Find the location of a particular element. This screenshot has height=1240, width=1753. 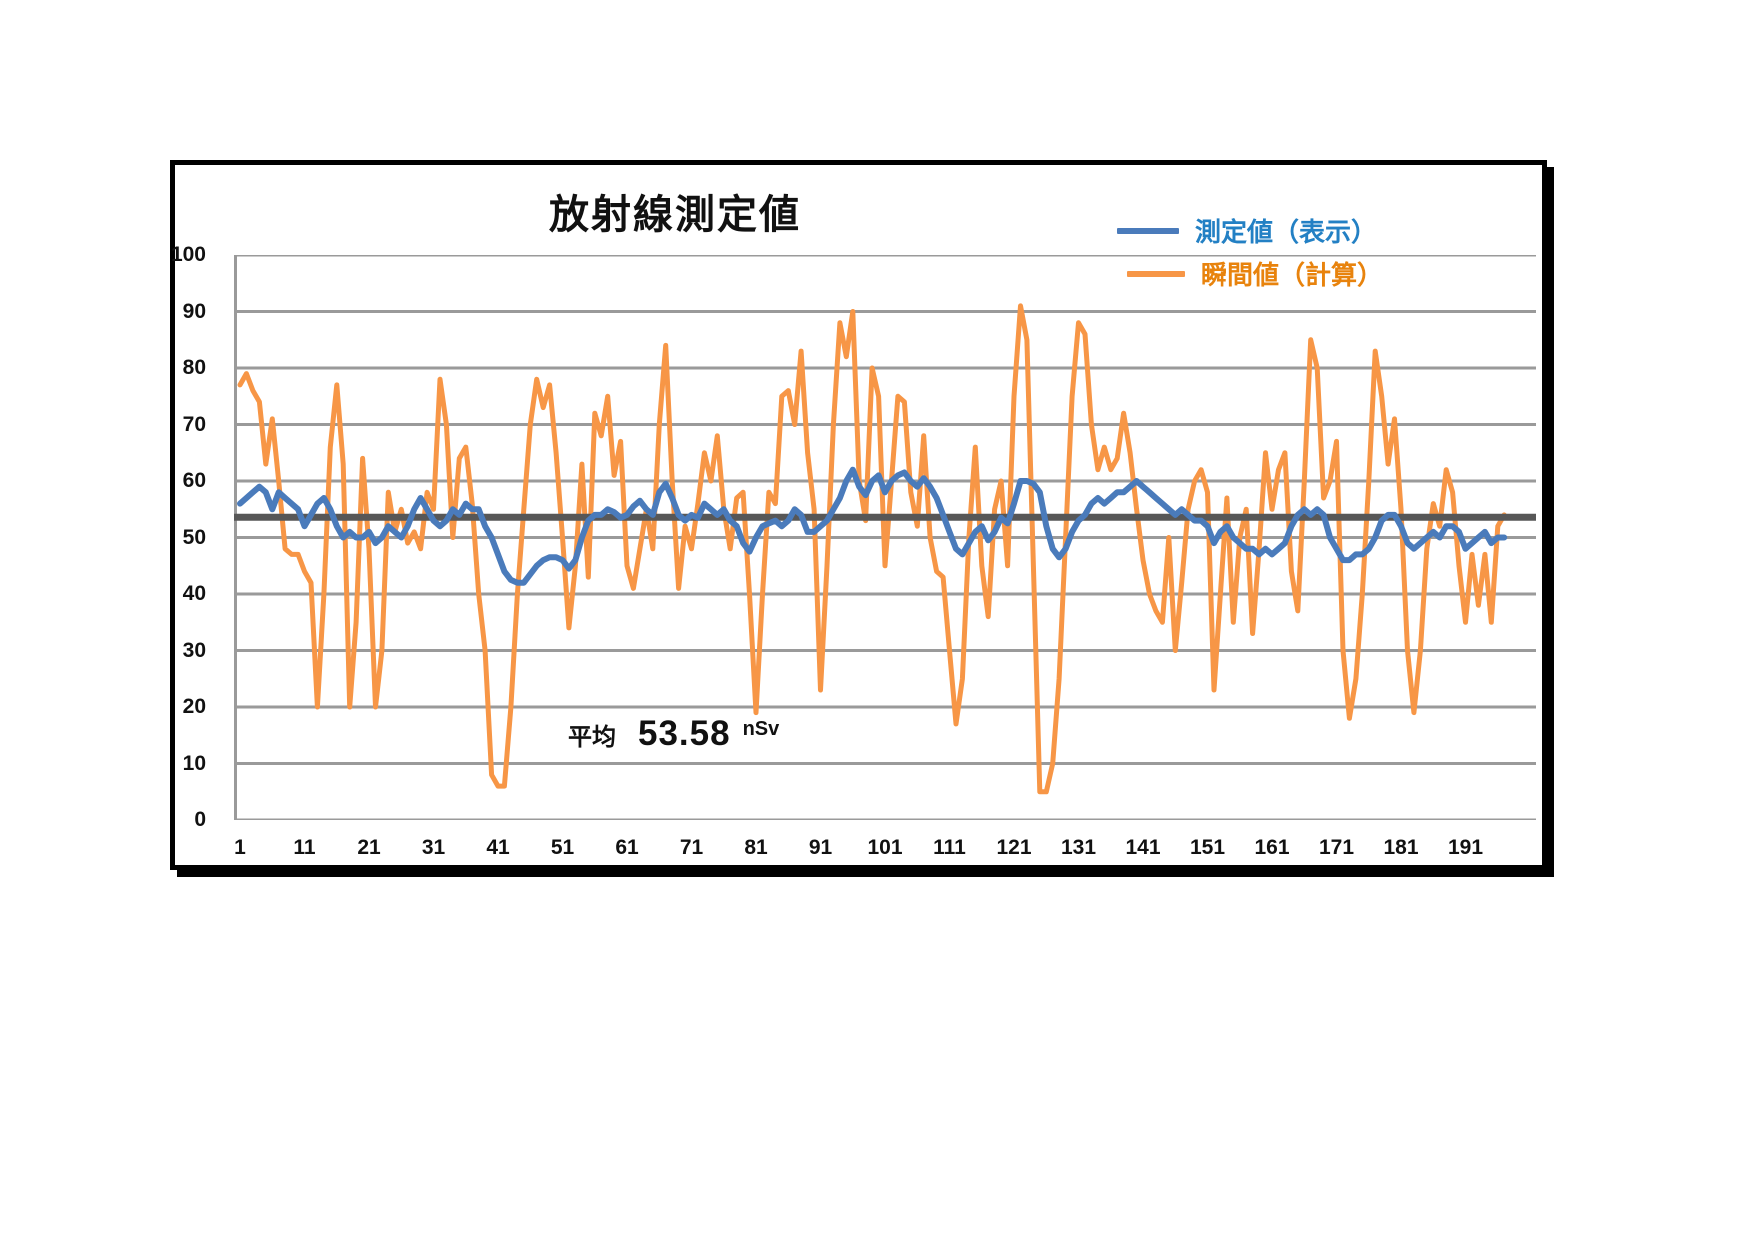

x-axis-label: 181 is located at coordinates (1401, 847).